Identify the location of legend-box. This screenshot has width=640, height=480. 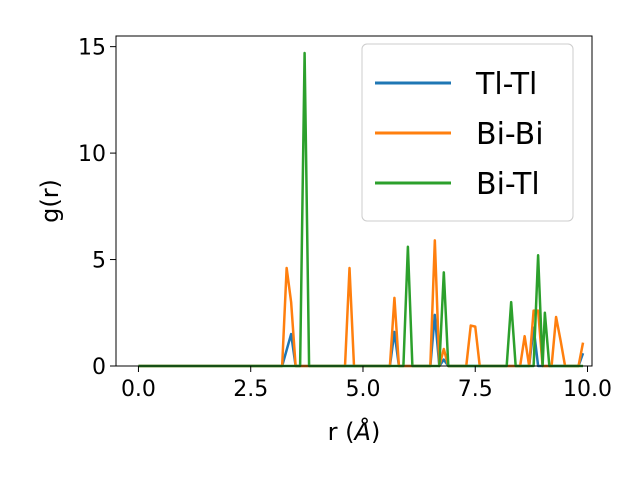
(467, 132).